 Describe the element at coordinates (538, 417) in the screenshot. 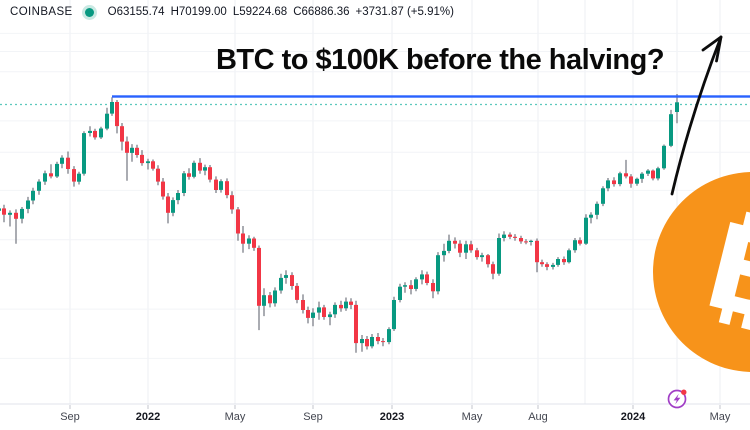

I see `time-axis-label: Aug` at that location.